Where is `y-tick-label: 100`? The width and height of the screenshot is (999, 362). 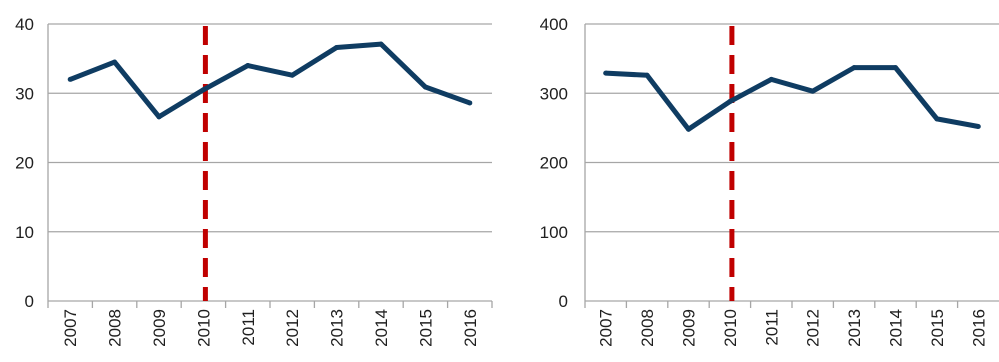
y-tick-label: 100 is located at coordinates (554, 232).